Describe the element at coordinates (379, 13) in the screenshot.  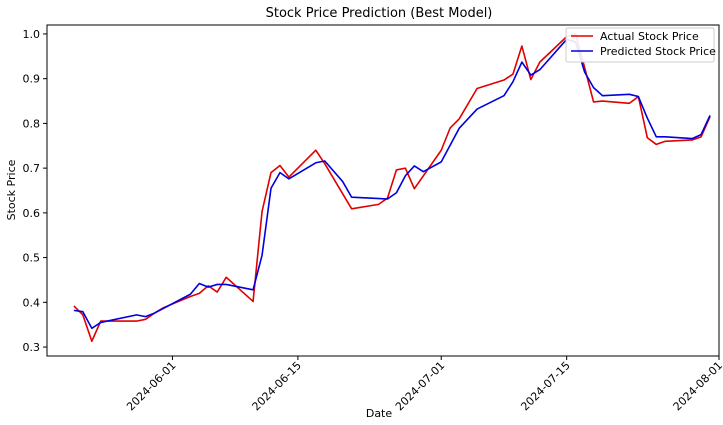
I see `chart-title: Stock Price Prediction (Best Model)` at that location.